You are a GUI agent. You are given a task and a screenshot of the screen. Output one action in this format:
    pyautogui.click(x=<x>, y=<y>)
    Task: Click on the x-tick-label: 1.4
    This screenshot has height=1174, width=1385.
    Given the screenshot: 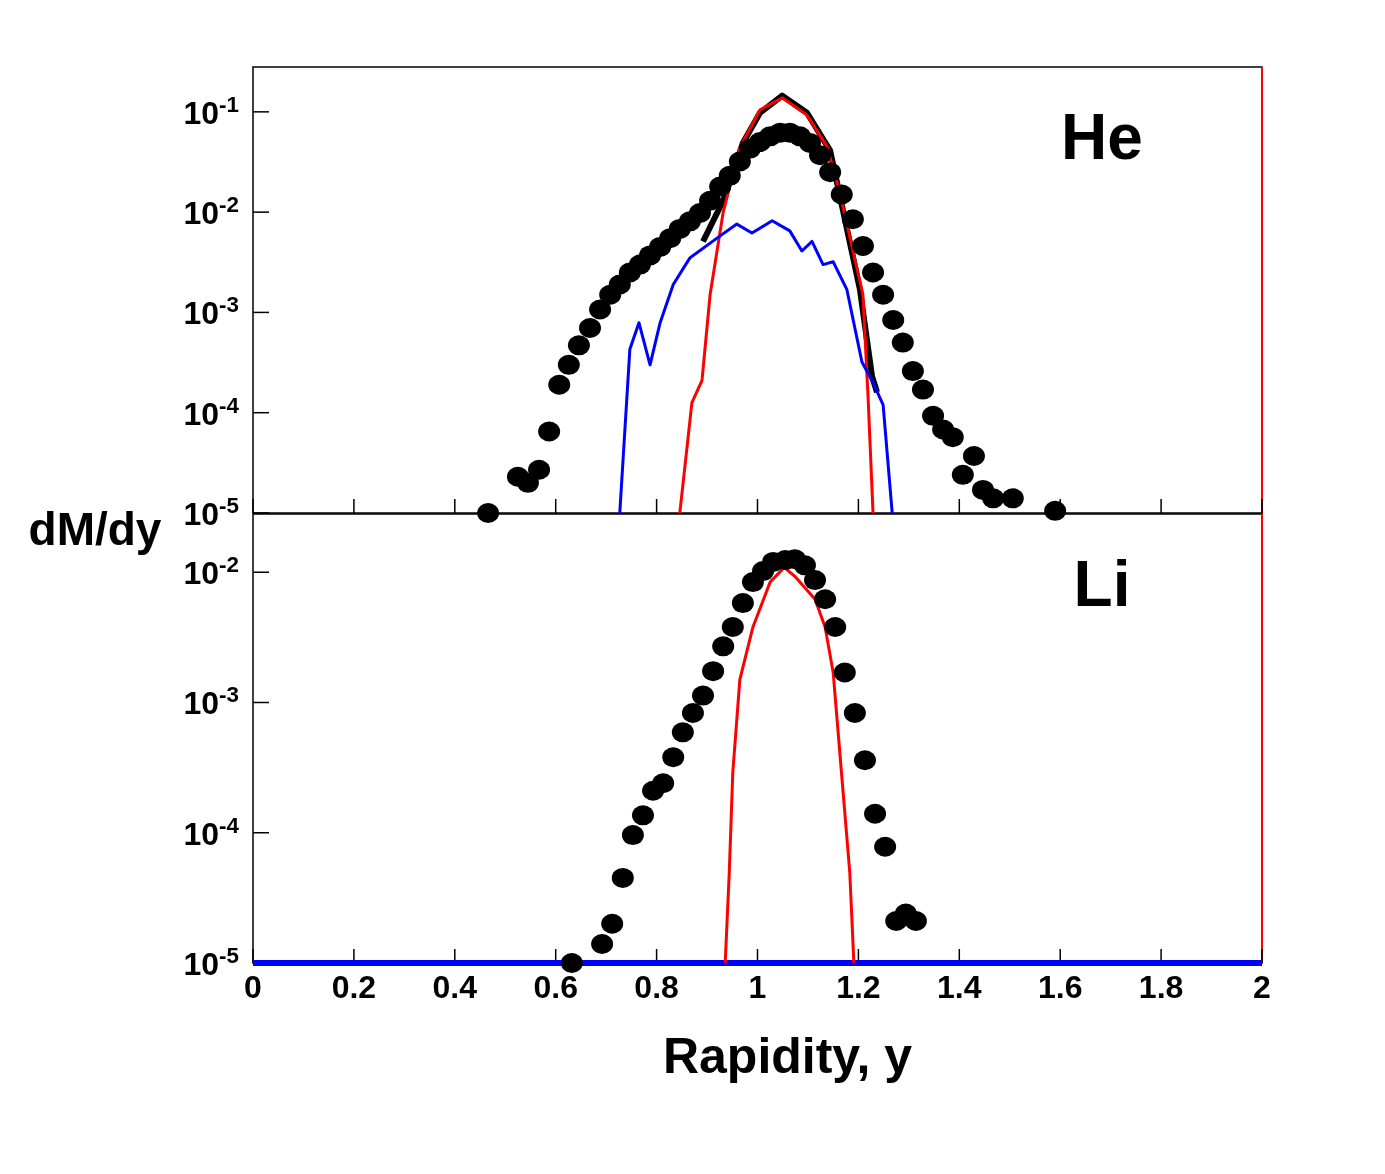 What is the action you would take?
    pyautogui.click(x=959, y=987)
    